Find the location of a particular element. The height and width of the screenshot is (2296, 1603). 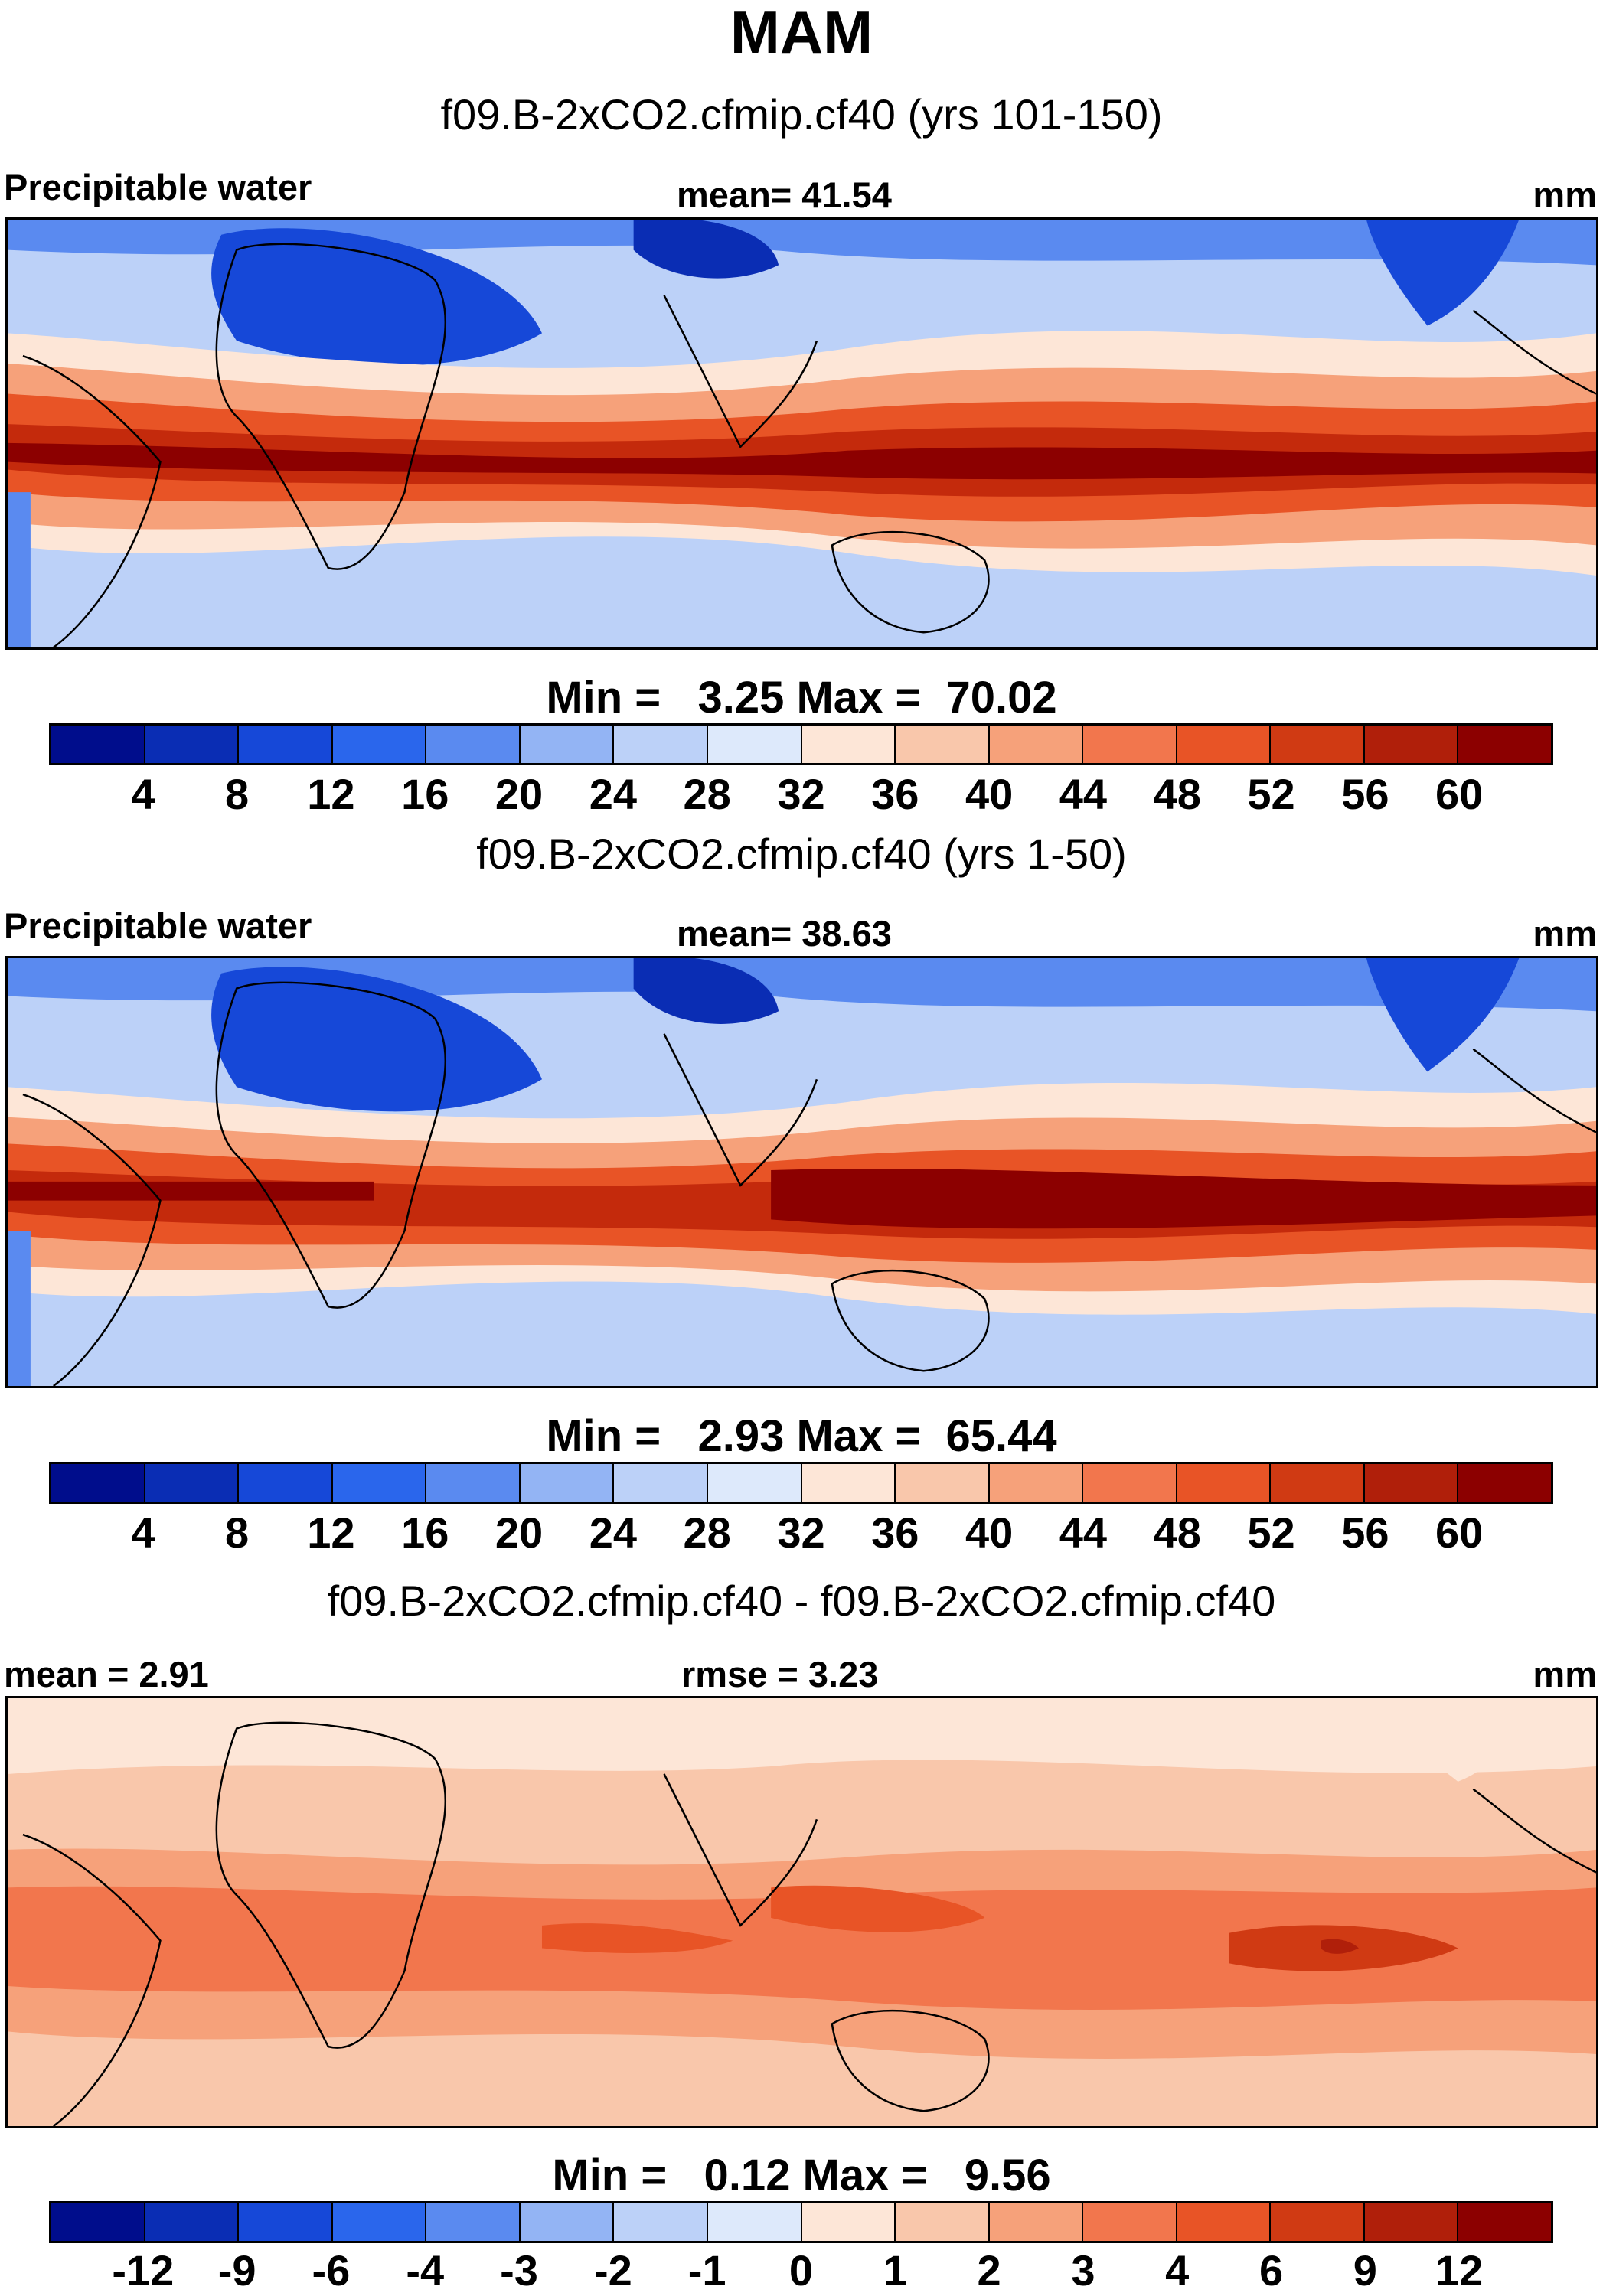

panel-3-units-label: mm is located at coordinates (1565, 1674).